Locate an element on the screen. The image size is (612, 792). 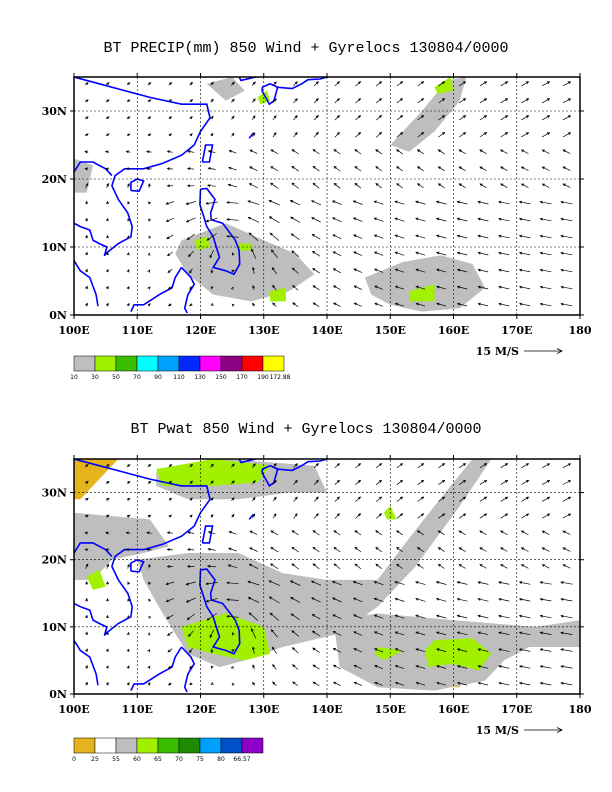
coastlines is located at coordinates (201, 195).